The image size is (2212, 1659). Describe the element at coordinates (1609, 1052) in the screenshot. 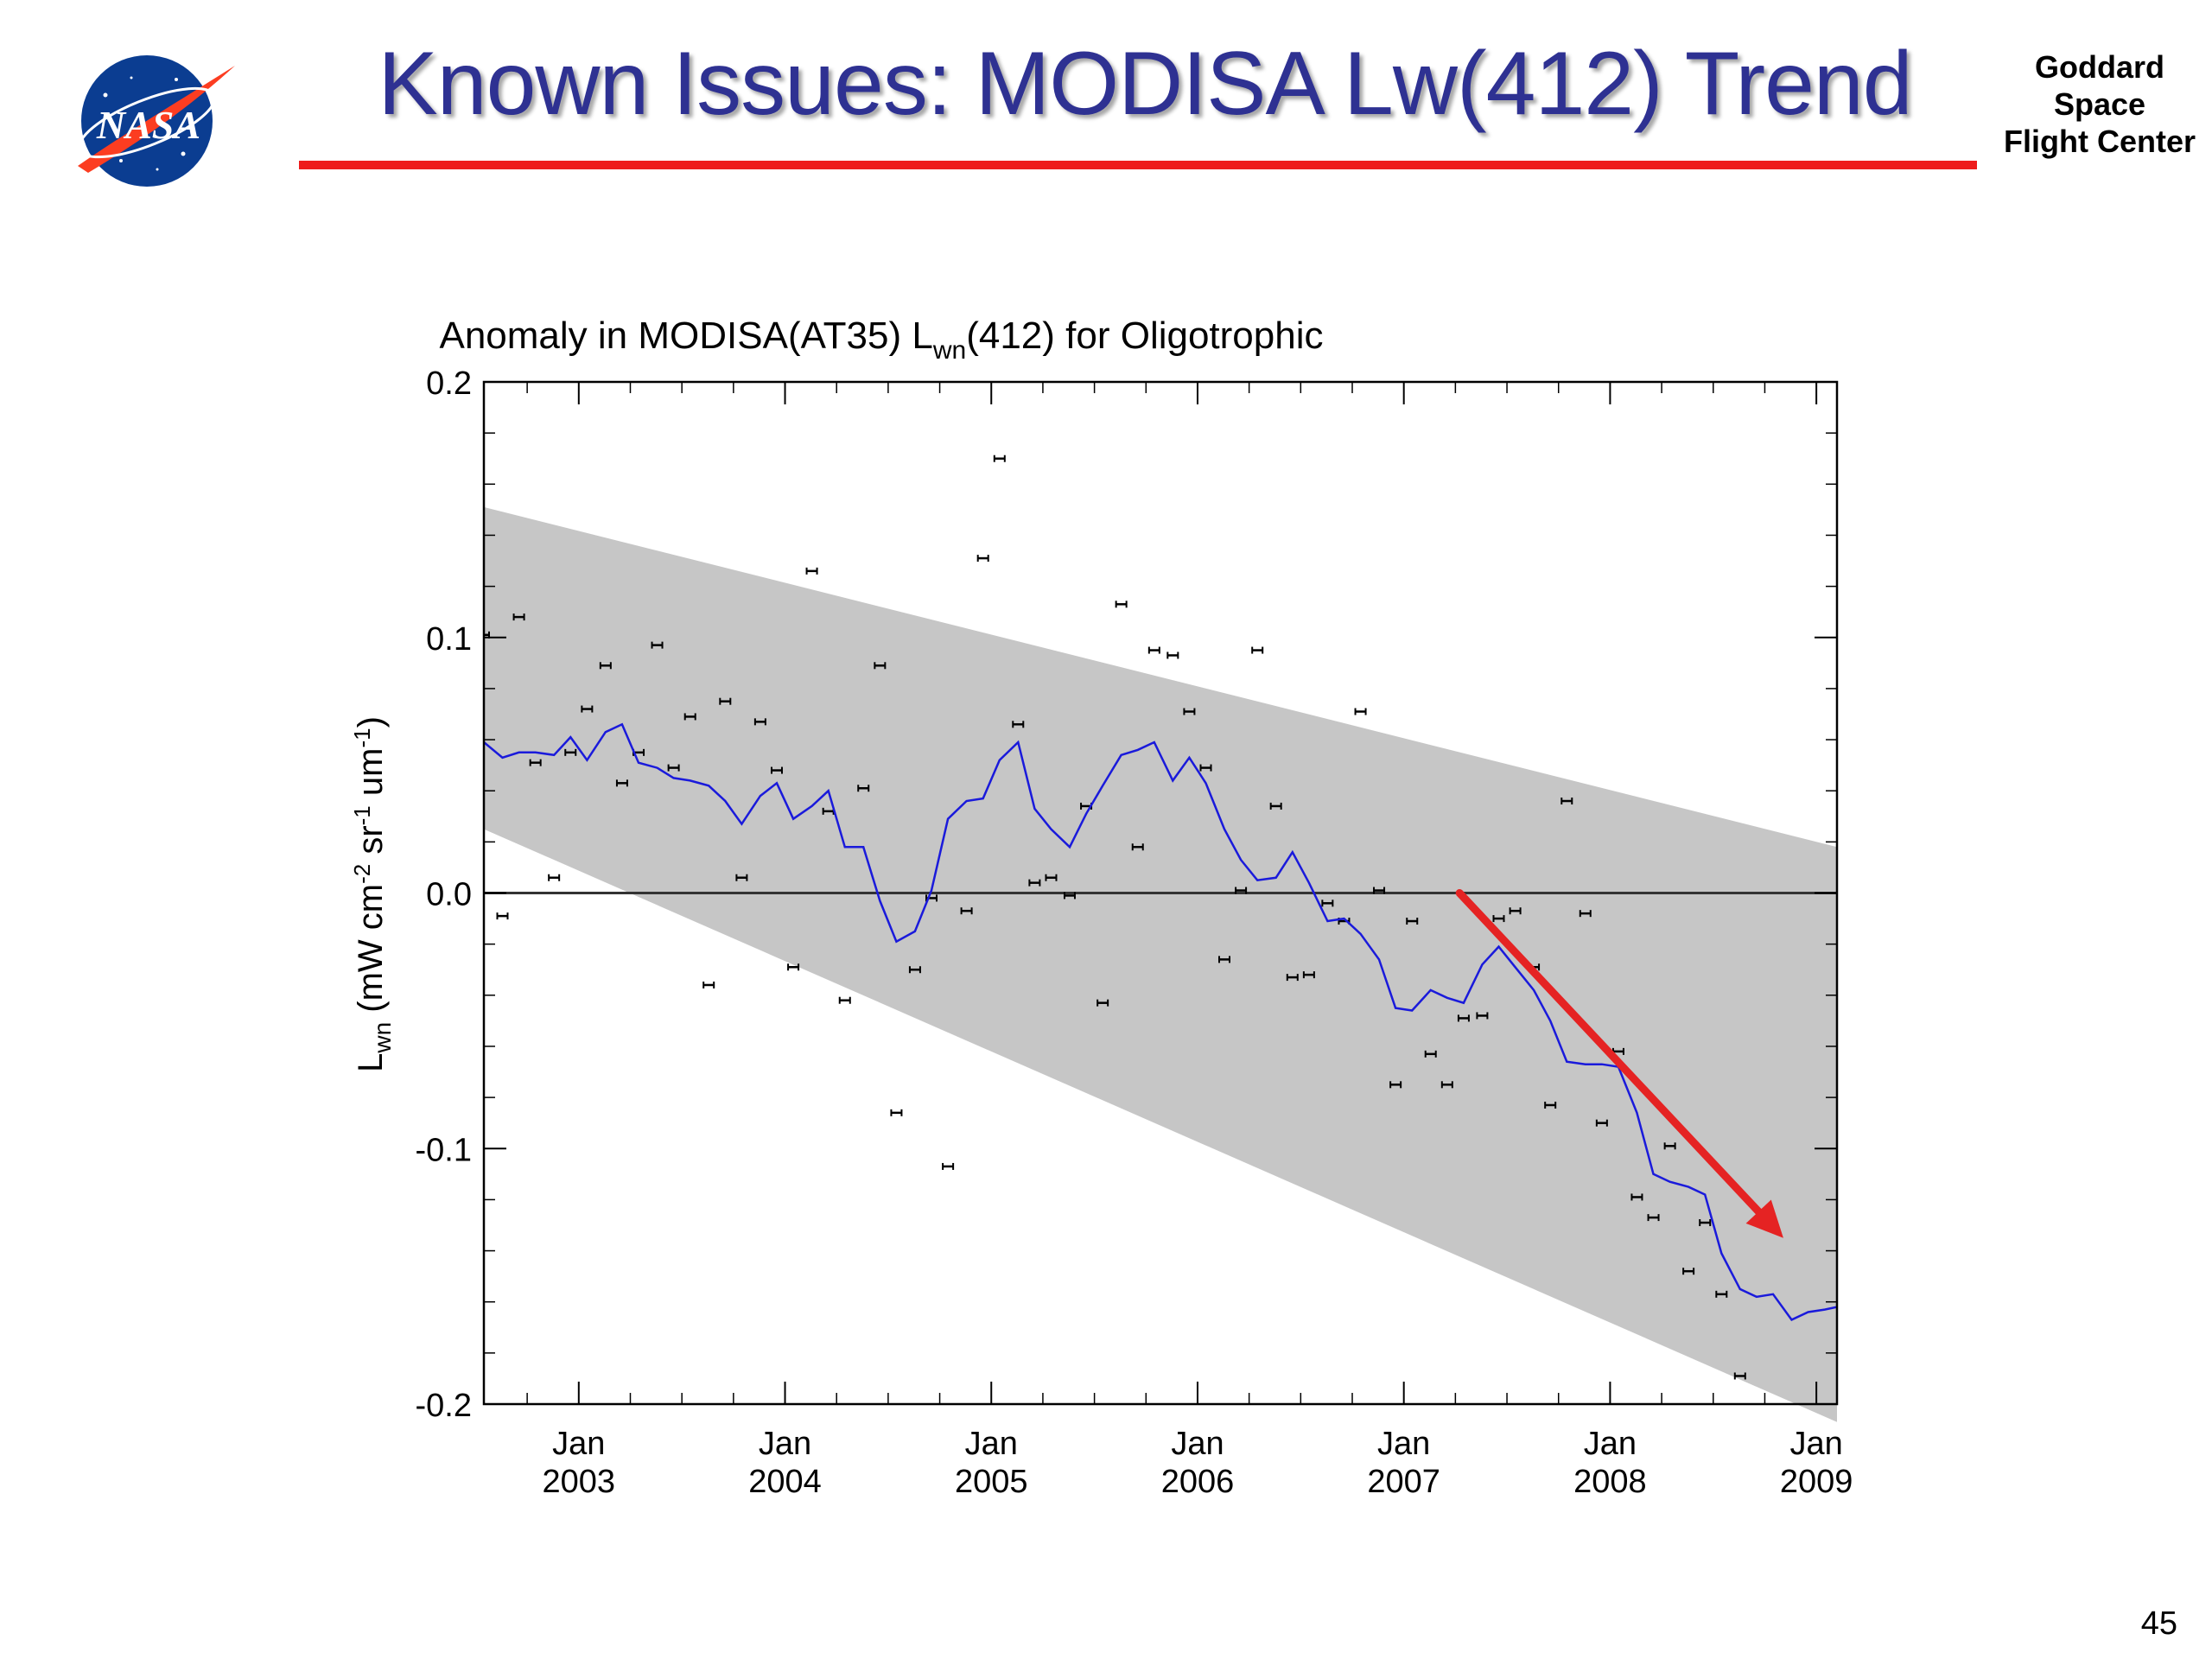

I see `trend-arrow-shaft` at that location.